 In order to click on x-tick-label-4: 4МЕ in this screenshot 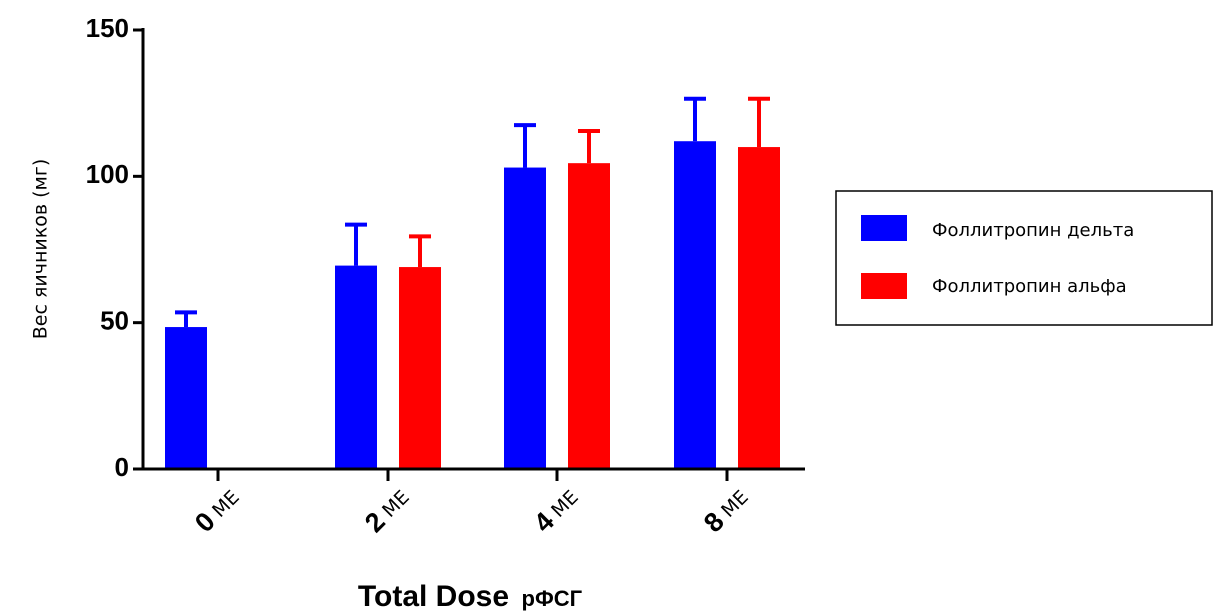, I will do `click(556, 510)`.